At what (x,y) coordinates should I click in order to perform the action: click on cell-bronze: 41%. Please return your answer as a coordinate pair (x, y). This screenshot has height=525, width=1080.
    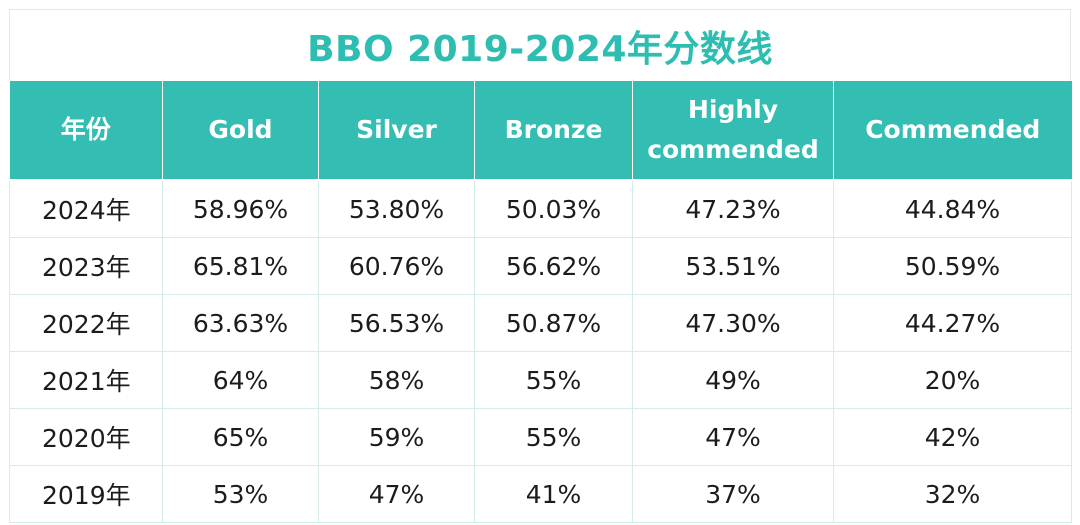
    Looking at the image, I should click on (553, 494).